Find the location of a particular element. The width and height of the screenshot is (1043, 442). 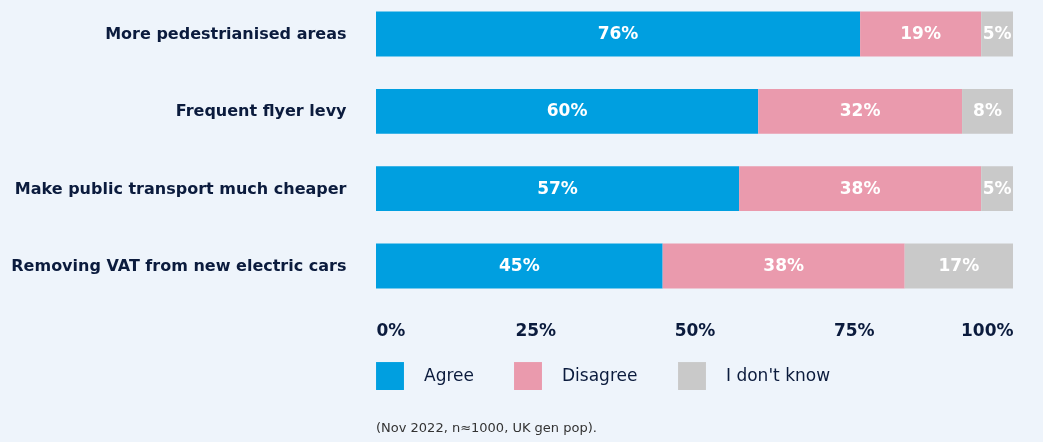

y-tick-label: More pedestrianised areas is located at coordinates (226, 34).